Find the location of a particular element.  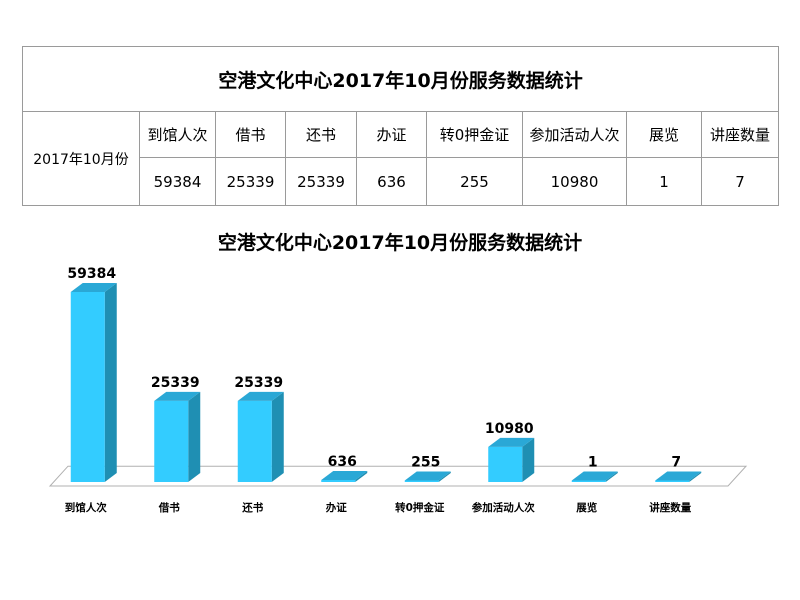

header-cell: 展览 is located at coordinates (664, 134).